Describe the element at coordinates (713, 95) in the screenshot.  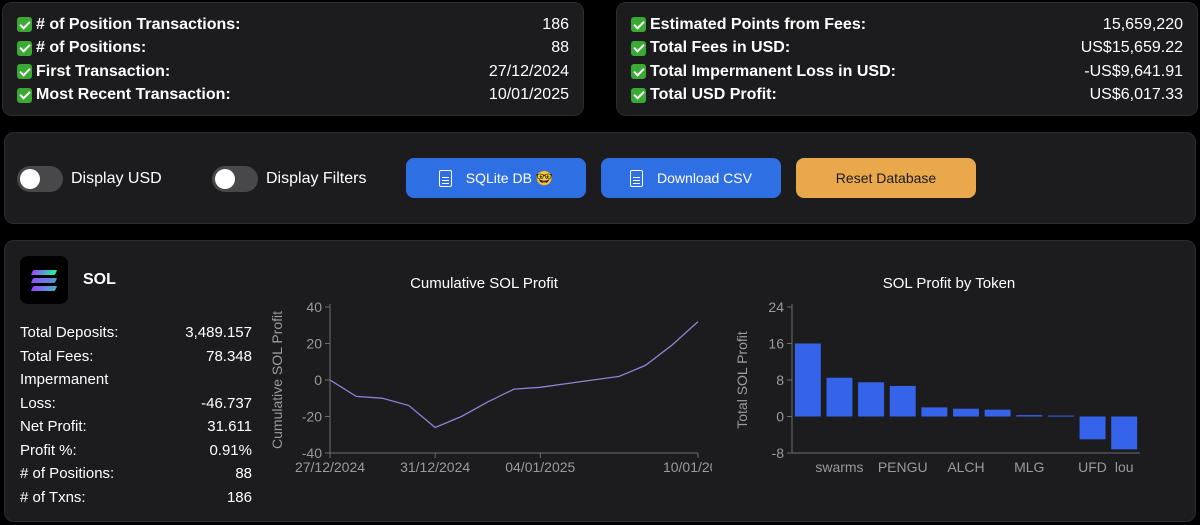
I see `summary-label-text: Total USD Profit:` at that location.